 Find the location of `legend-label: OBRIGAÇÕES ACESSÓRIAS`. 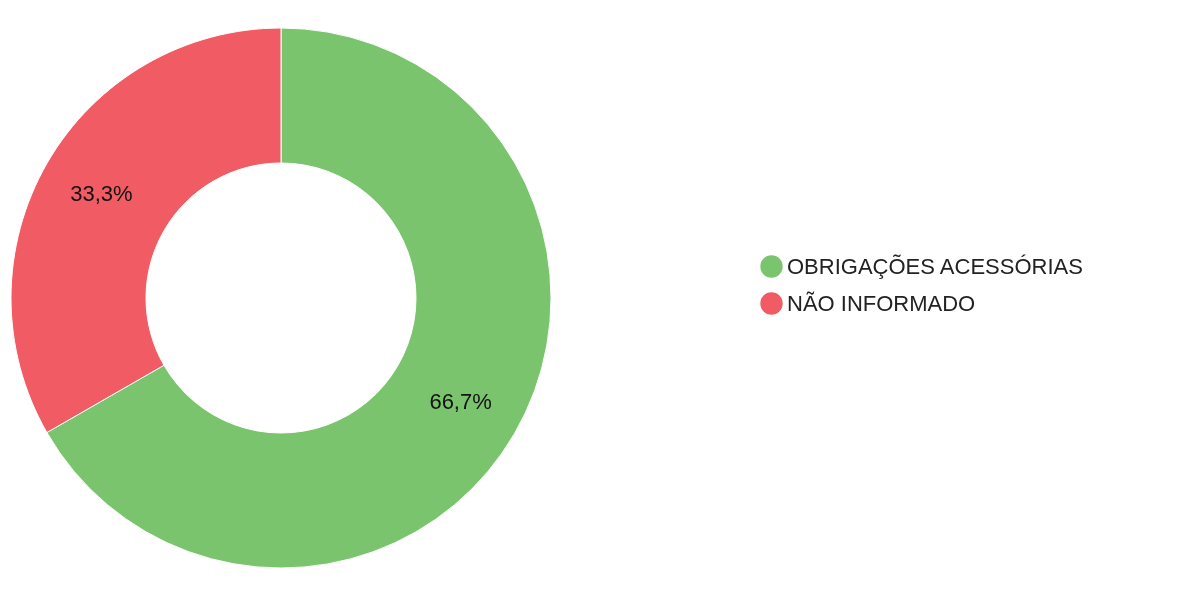

legend-label: OBRIGAÇÕES ACESSÓRIAS is located at coordinates (935, 266).